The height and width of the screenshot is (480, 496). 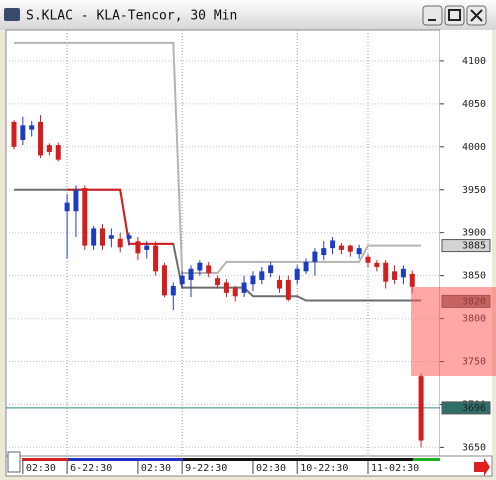 What do you see at coordinates (474, 147) in the screenshot?
I see `y-tick-label: 4000` at bounding box center [474, 147].